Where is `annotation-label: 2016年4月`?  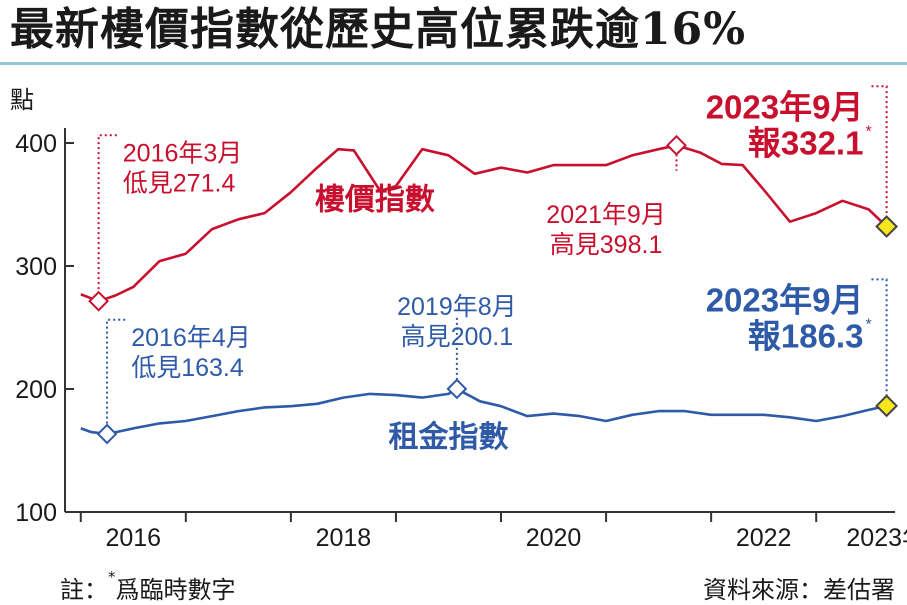
annotation-label: 2016年4月 is located at coordinates (191, 338).